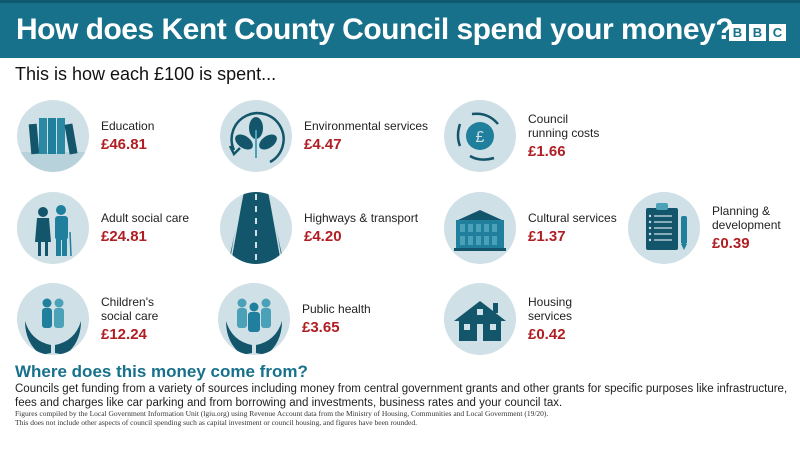 The height and width of the screenshot is (450, 800). What do you see at coordinates (161, 371) in the screenshot?
I see `funding-heading: Where does this money come from?` at bounding box center [161, 371].